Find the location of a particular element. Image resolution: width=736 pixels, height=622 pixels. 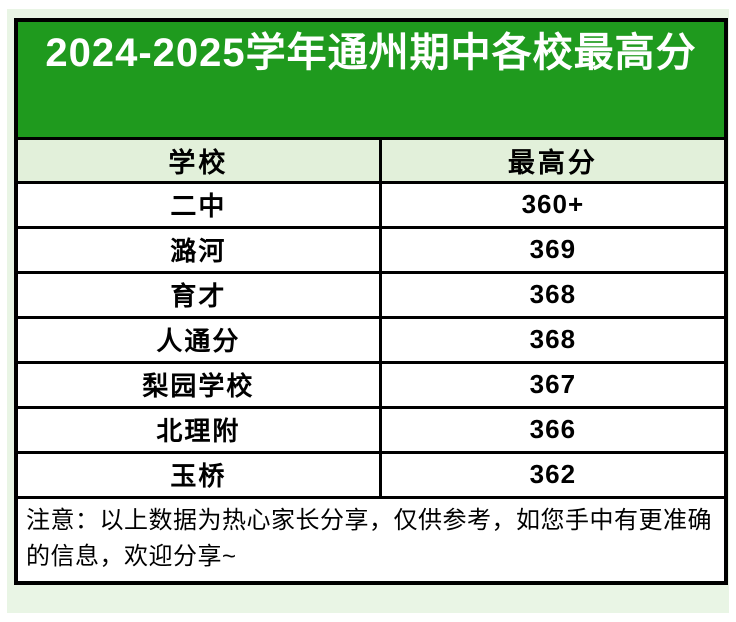

school-cell: 玉桥 is located at coordinates (198, 474).